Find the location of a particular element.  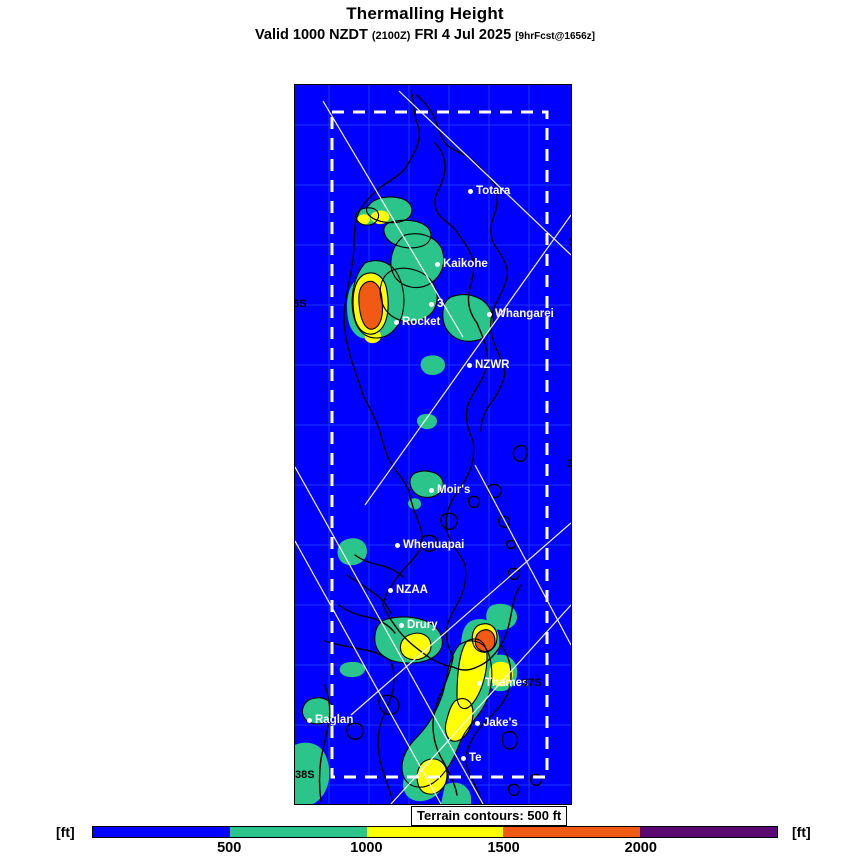

subtitle-date: FRI 4 Jul 2025 is located at coordinates (463, 35).